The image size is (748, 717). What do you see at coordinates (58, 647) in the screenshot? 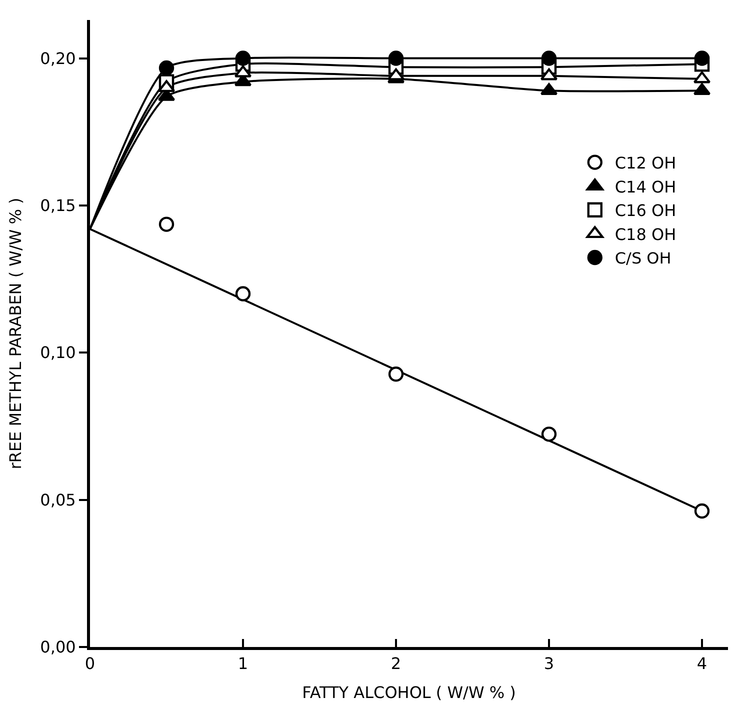
I see `y-tick-label: 0,00` at bounding box center [58, 647].